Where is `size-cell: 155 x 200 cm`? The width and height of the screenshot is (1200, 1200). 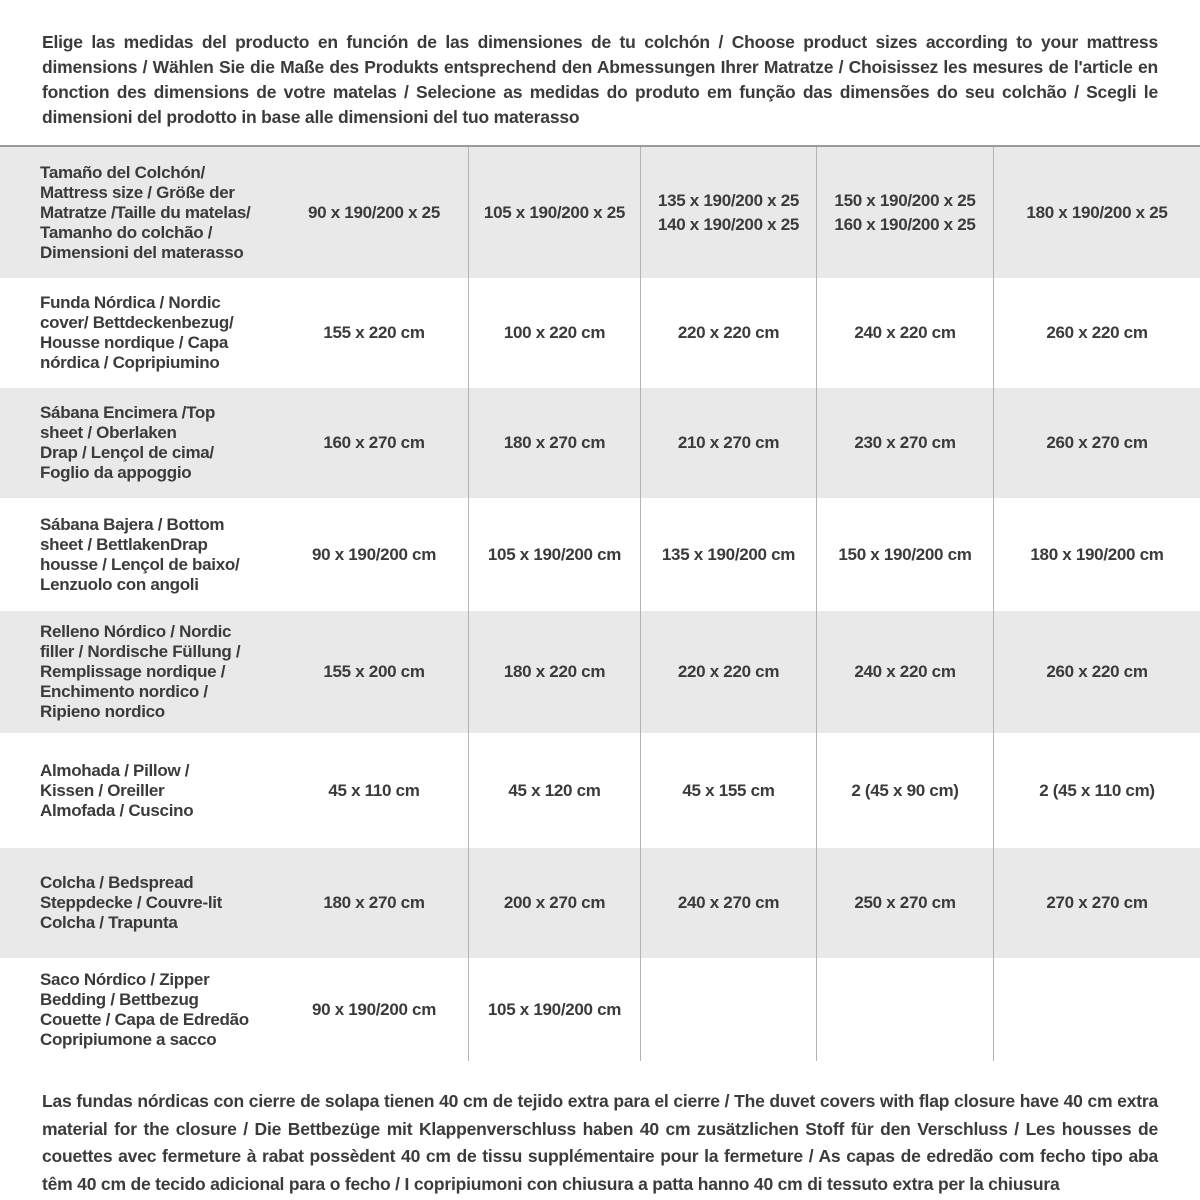 size-cell: 155 x 200 cm is located at coordinates (374, 671).